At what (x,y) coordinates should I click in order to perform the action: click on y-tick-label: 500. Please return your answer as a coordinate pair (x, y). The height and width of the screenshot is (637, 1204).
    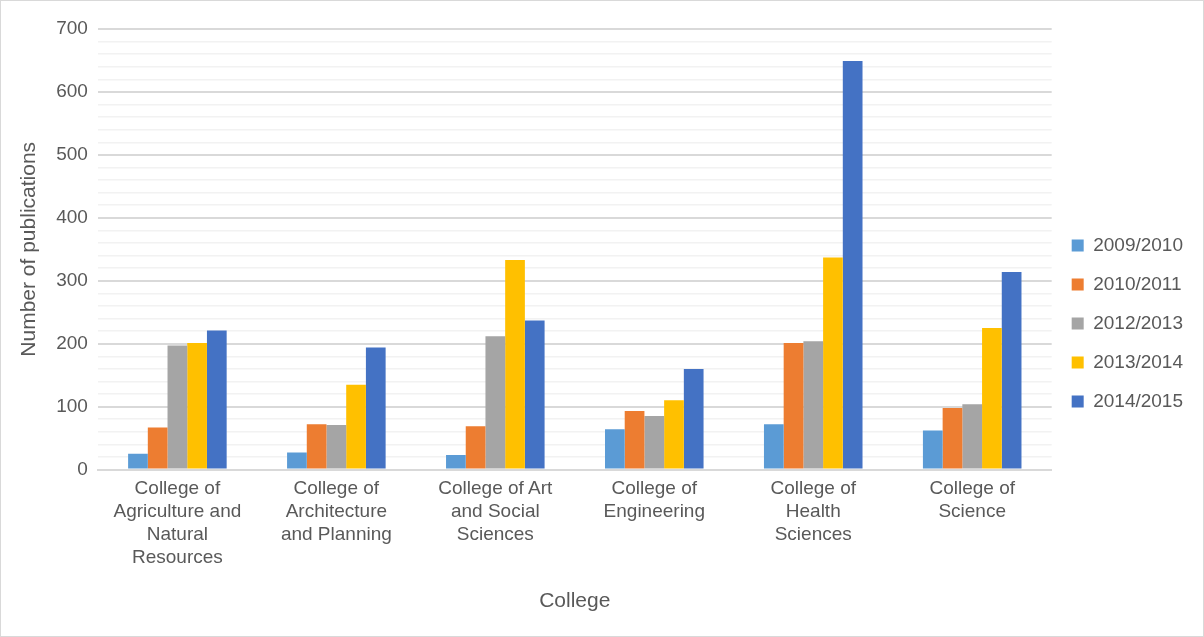
    Looking at the image, I should click on (72, 154).